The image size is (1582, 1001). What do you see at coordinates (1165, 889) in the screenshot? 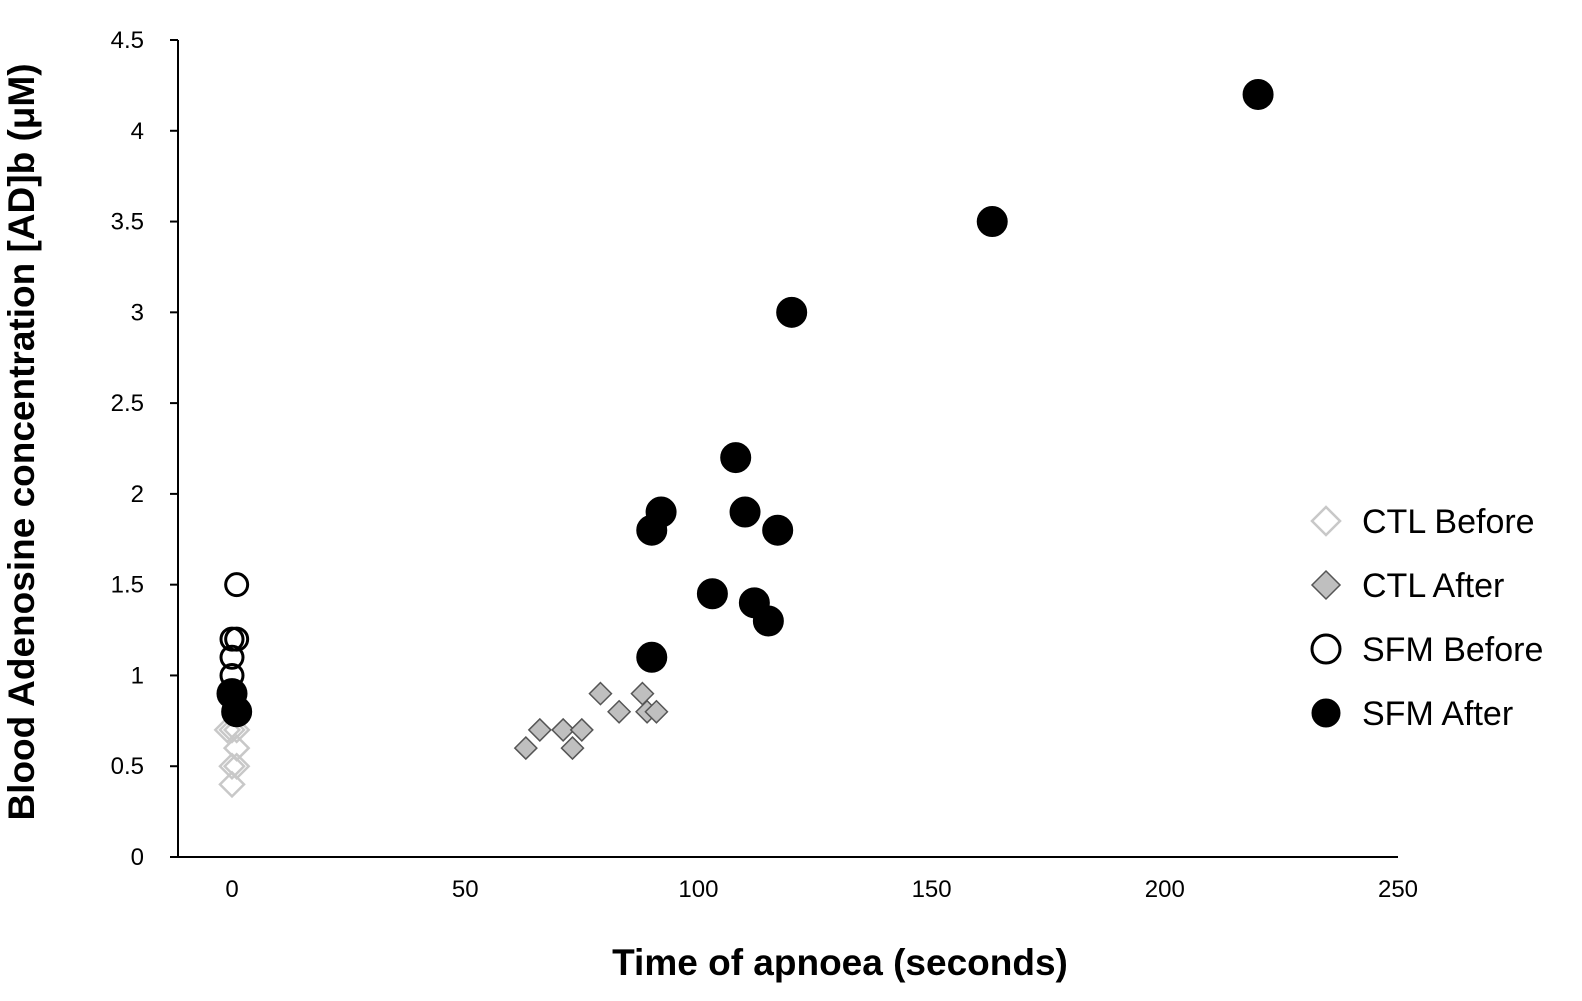
I see `x-tick-label: 200` at bounding box center [1165, 889].